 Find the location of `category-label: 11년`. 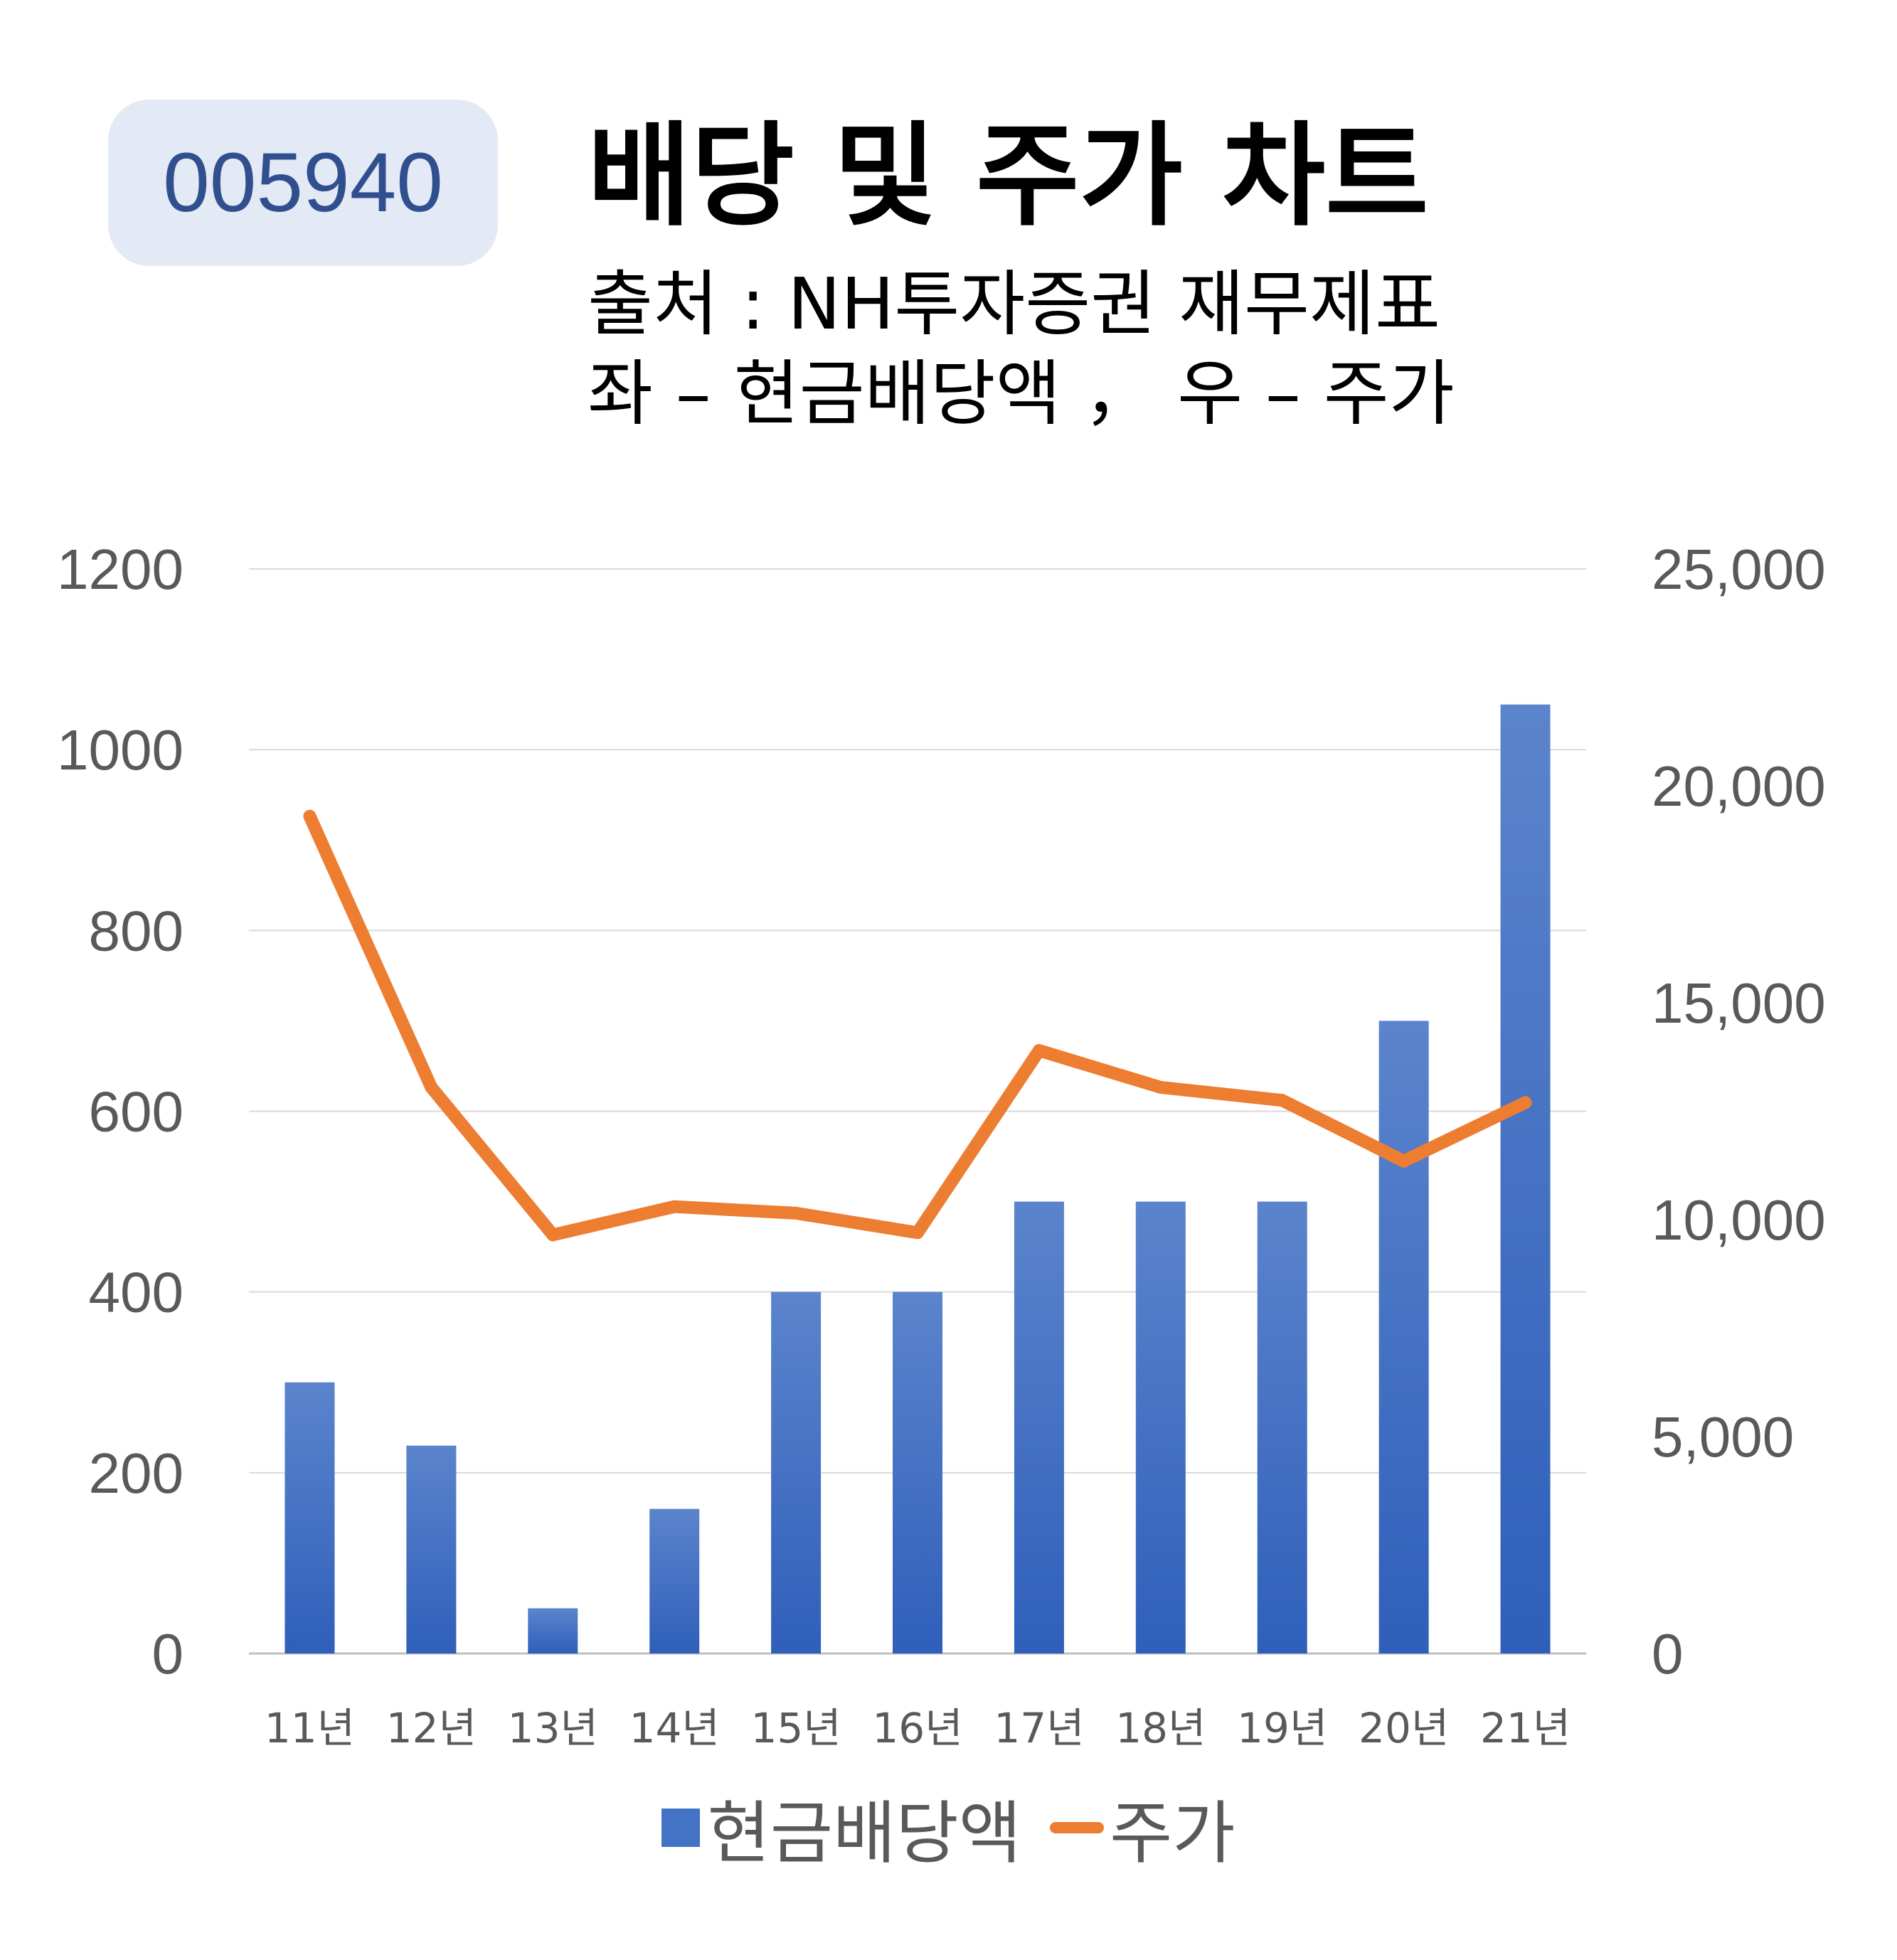

category-label: 11년 is located at coordinates (310, 1728).